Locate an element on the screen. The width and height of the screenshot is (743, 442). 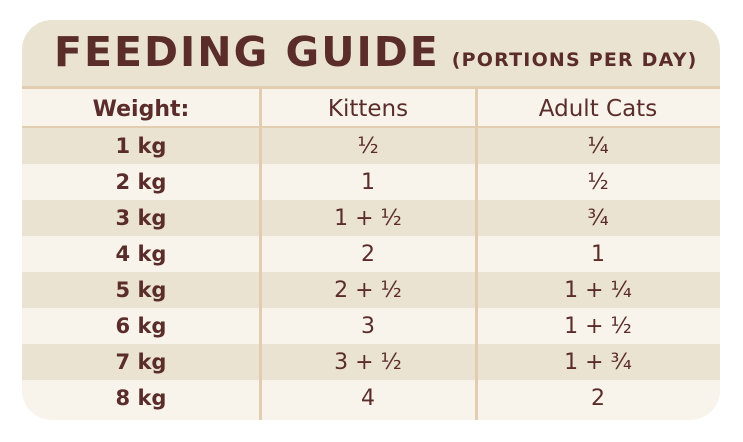
adult-portion-cell: 1 + ½ is located at coordinates (598, 326).